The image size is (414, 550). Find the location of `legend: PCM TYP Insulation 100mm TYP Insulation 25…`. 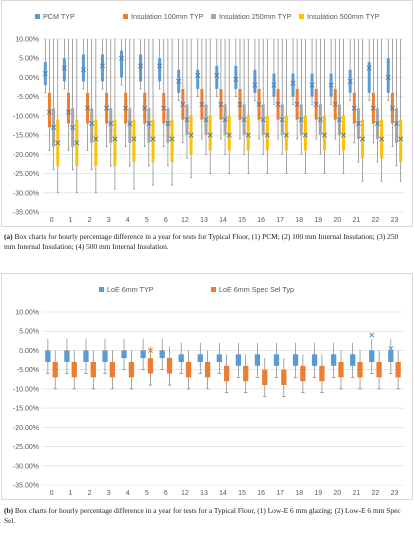

legend: PCM TYP Insulation 100mm TYP Insulation 25… is located at coordinates (207, 16).